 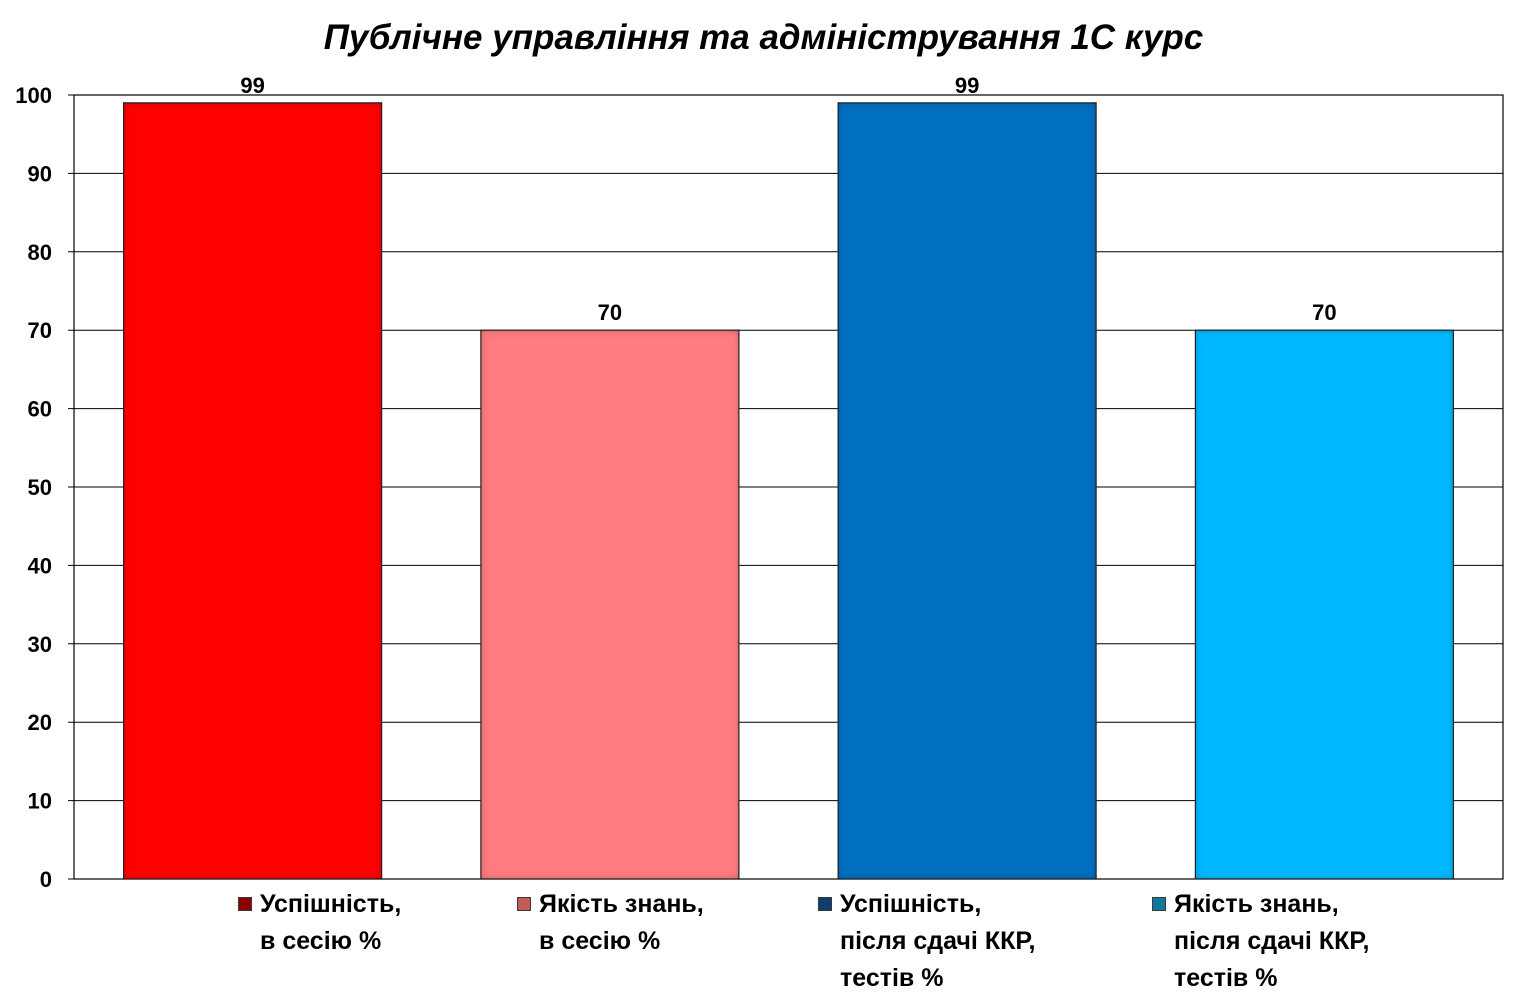 I want to click on legend-item: Успішність, після сдачі ККР, тестів %, so click(x=927, y=941).